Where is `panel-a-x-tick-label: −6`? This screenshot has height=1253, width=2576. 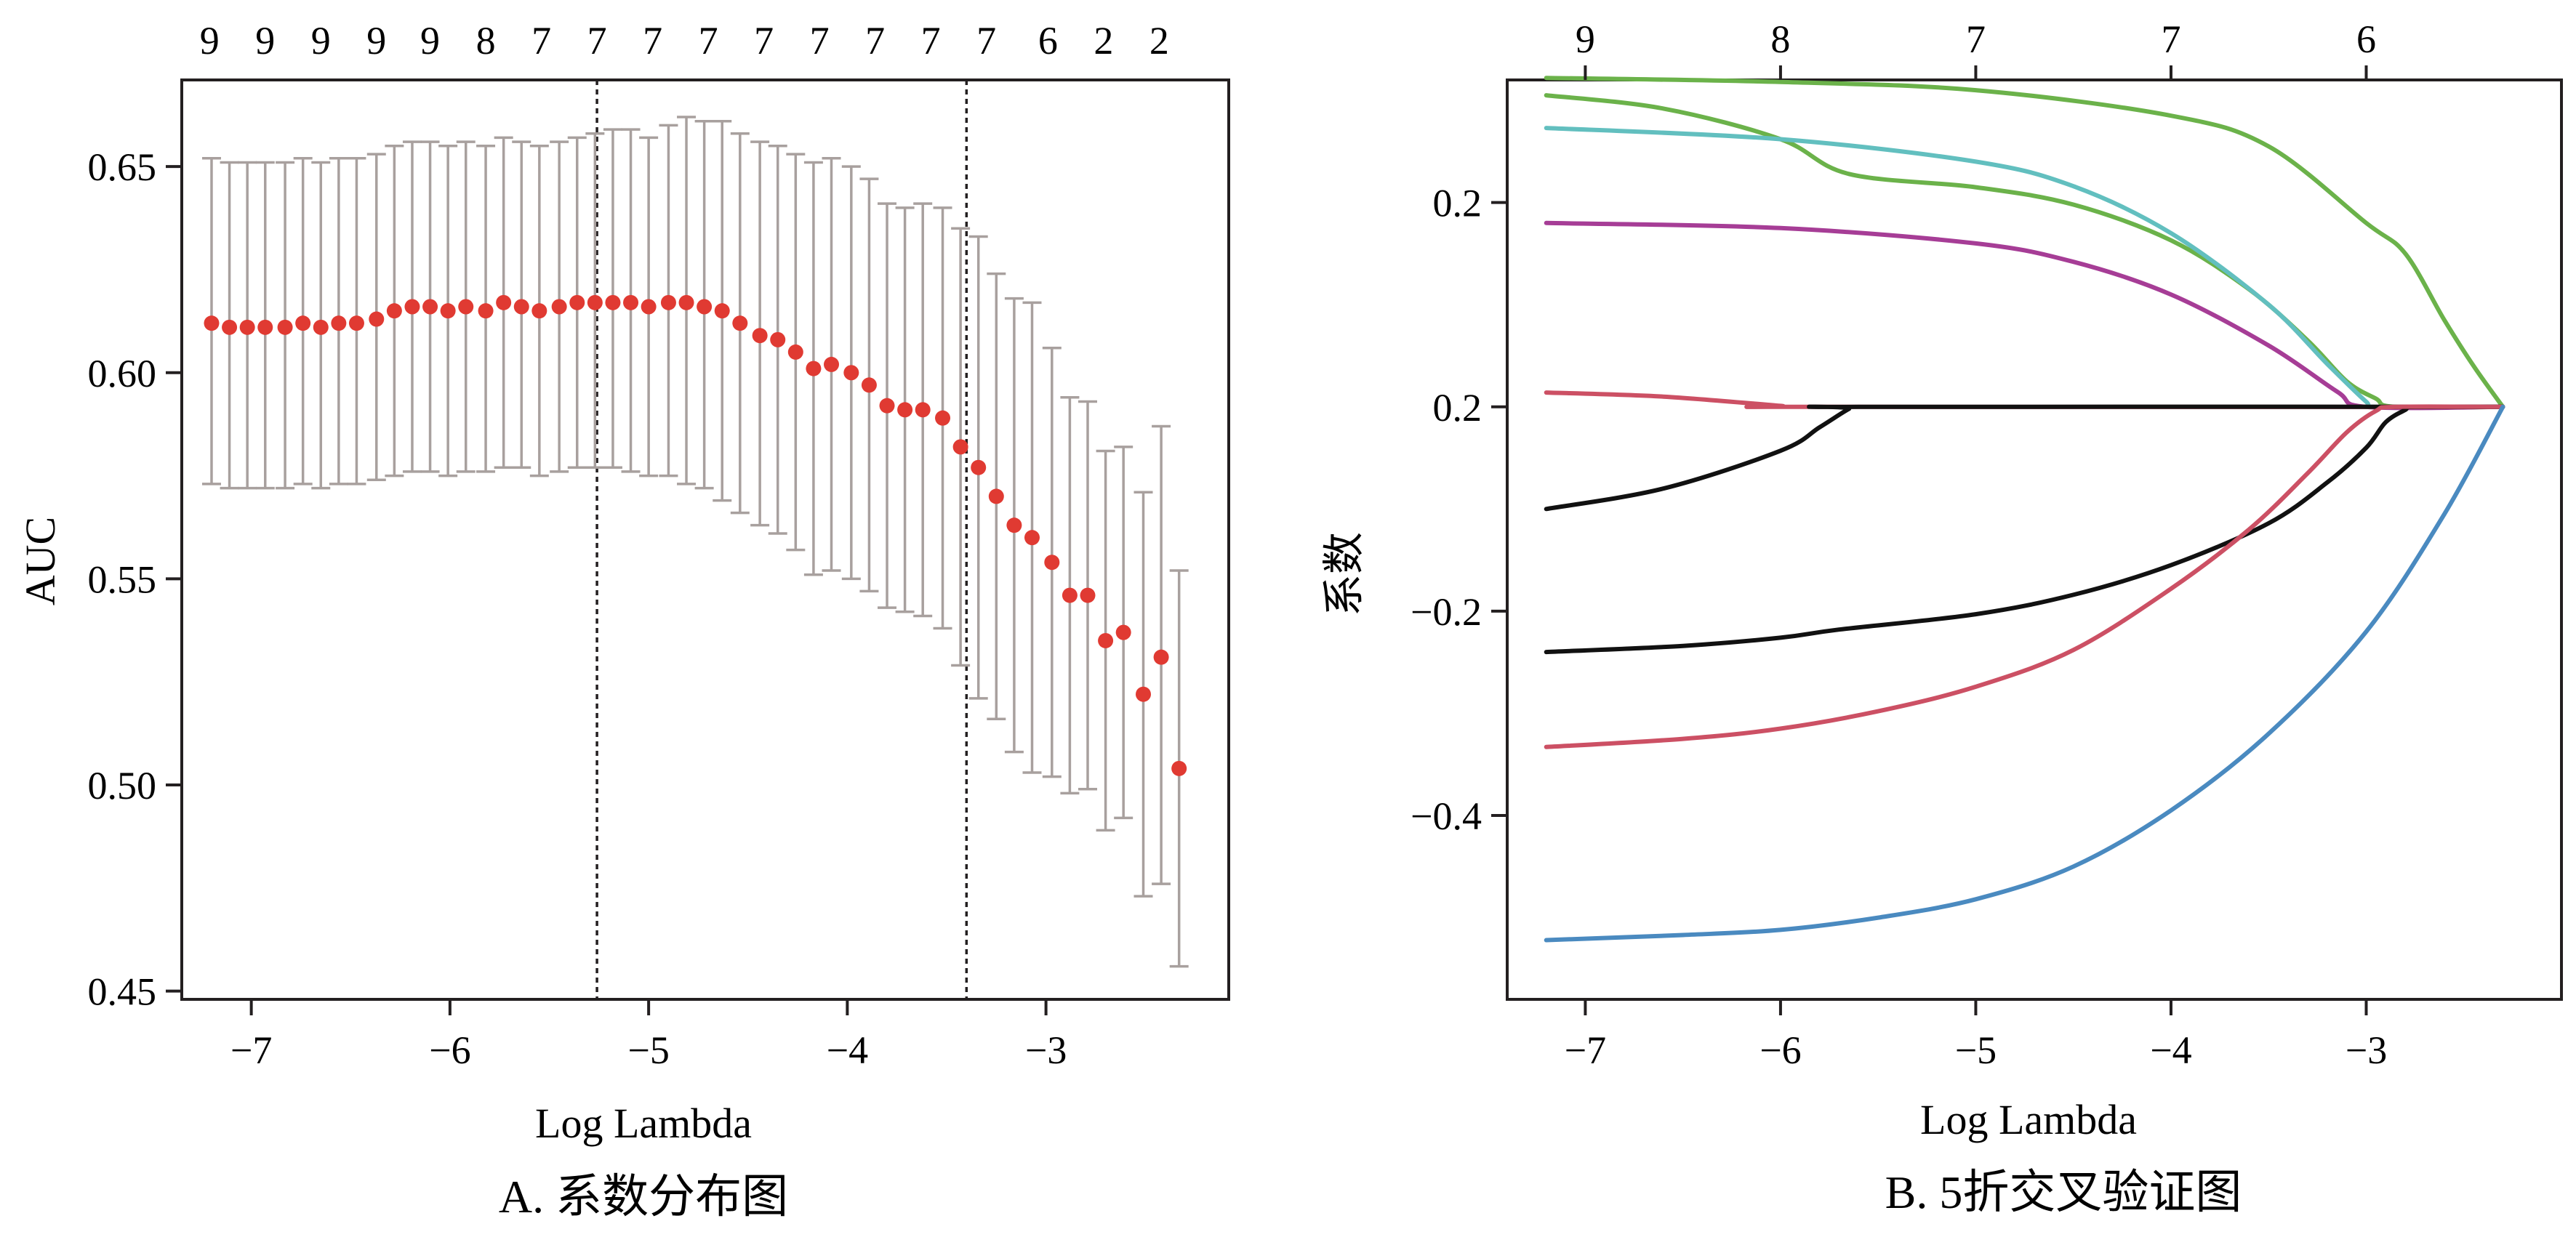
panel-a-x-tick-label: −6 is located at coordinates (449, 1050).